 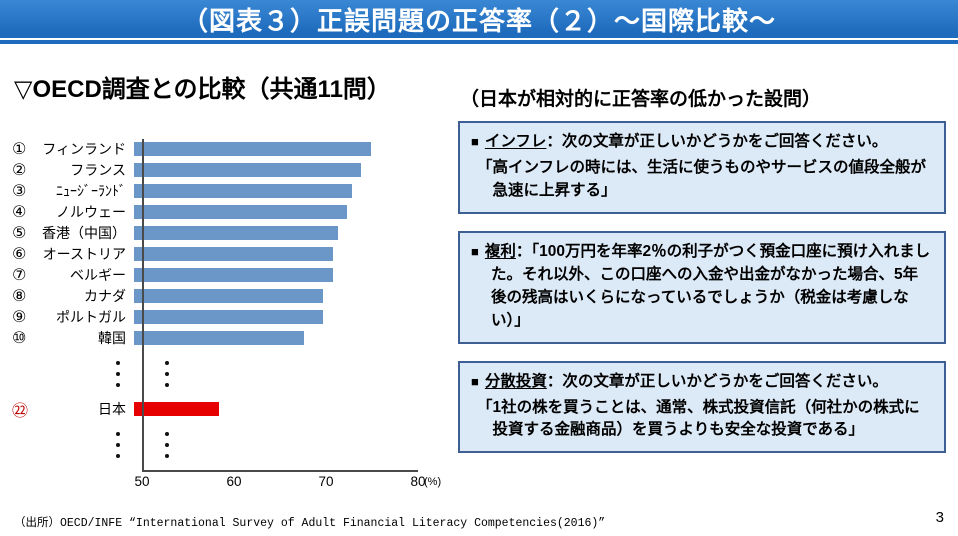 I want to click on questions-section-title: （日本が相対的に正答率の低かった設問）, so click(x=641, y=99).